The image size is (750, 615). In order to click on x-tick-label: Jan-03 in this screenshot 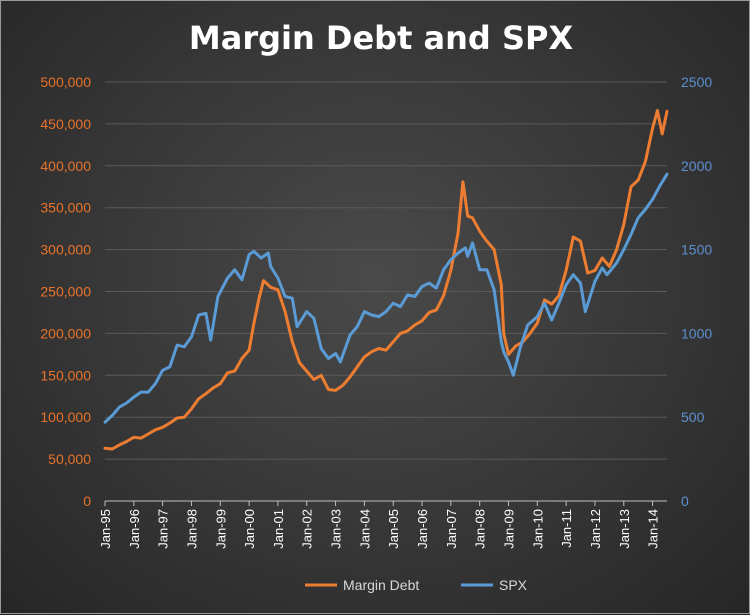, I will do `click(336, 529)`.